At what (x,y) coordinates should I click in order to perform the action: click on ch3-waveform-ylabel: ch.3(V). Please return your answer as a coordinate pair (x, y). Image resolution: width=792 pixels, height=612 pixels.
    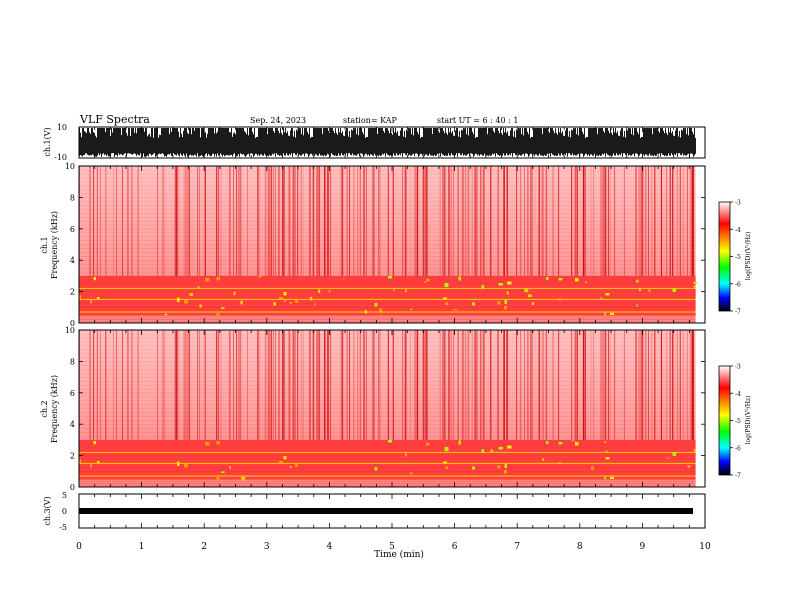
    Looking at the image, I should click on (47, 510).